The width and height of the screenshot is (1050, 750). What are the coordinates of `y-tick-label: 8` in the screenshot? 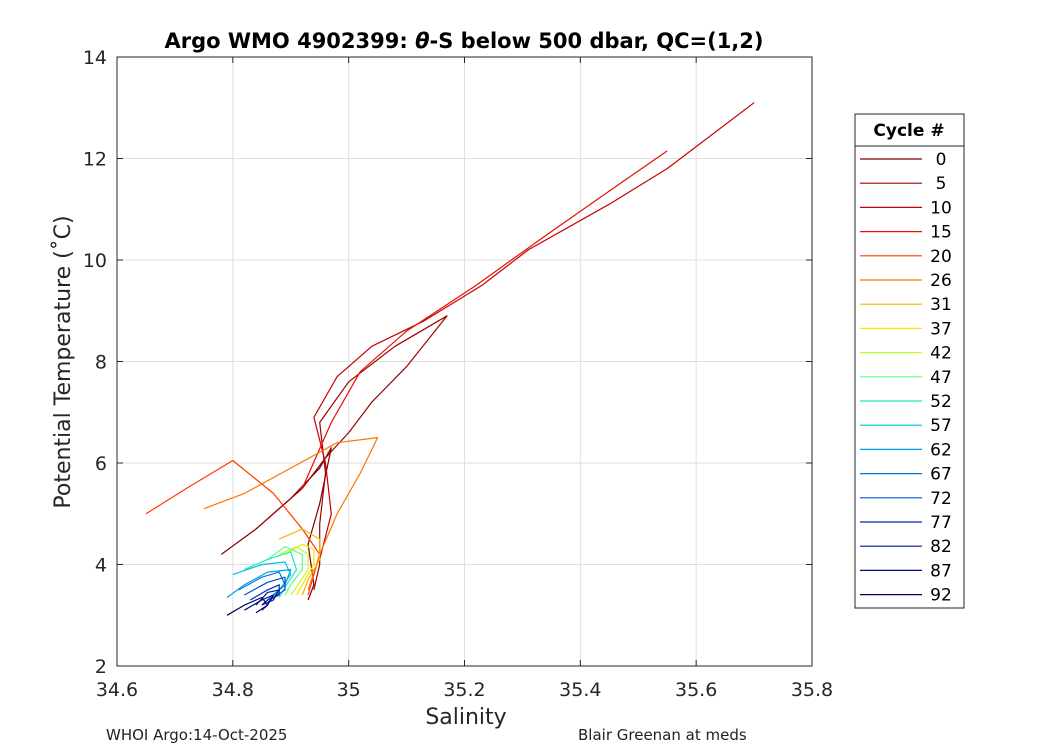 It's located at (101, 363).